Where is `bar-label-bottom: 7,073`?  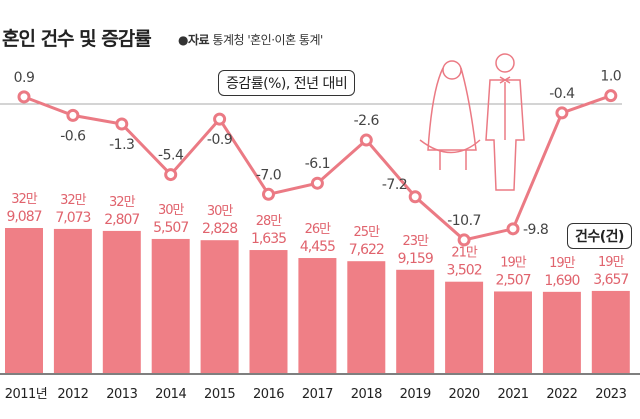 bar-label-bottom: 7,073 is located at coordinates (72, 218).